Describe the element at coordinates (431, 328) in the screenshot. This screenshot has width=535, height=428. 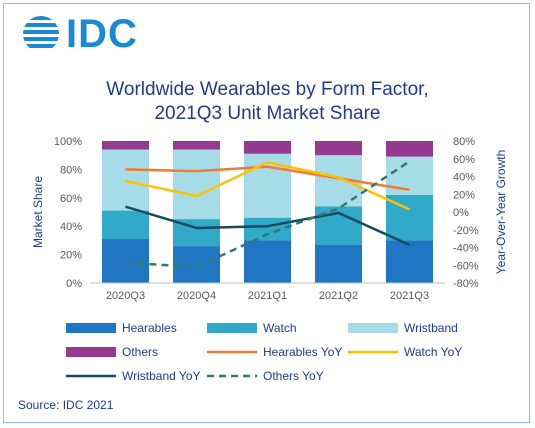
I see `legend-label: Wristband` at that location.